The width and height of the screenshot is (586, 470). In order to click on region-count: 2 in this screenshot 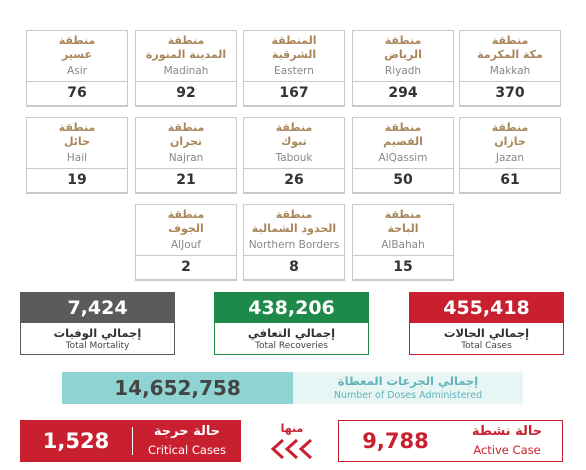, I will do `click(186, 267)`.